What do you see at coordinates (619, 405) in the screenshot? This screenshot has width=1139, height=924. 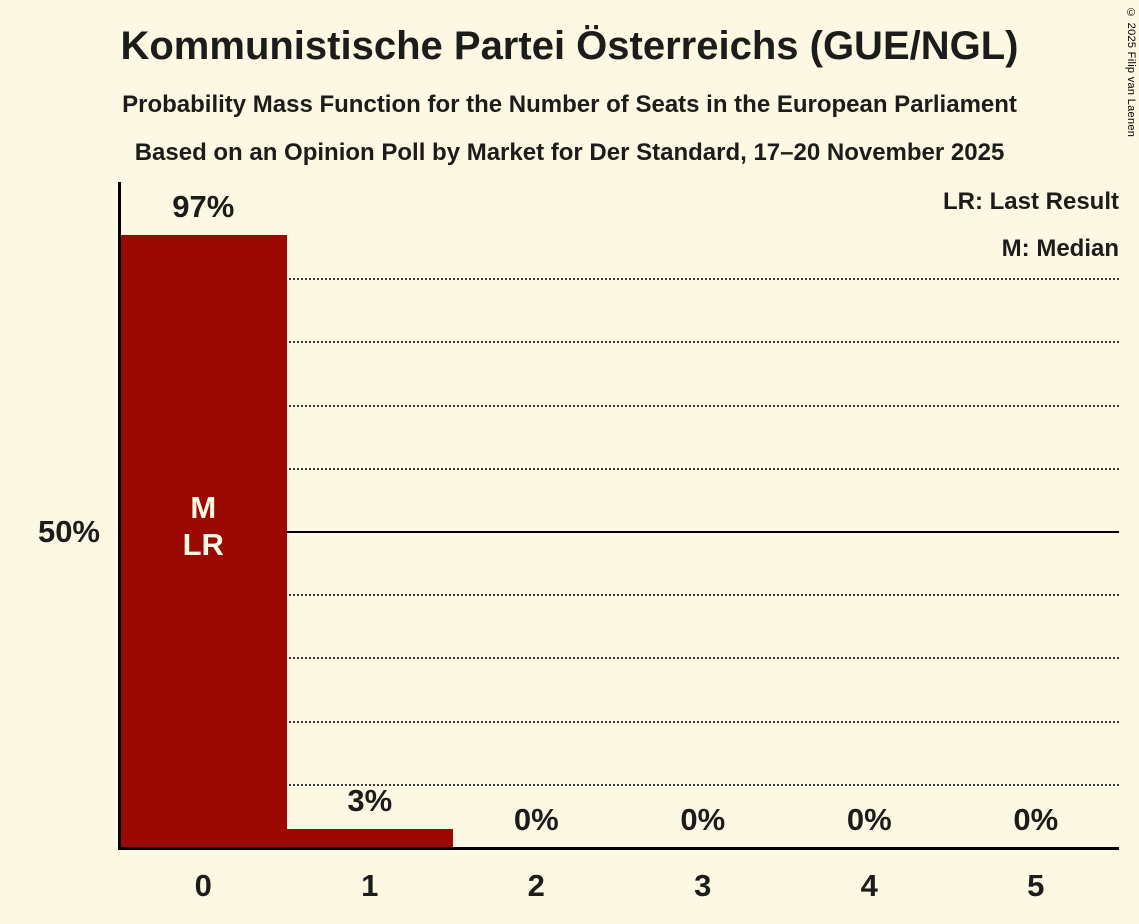 I see `gridline-70-percent` at bounding box center [619, 405].